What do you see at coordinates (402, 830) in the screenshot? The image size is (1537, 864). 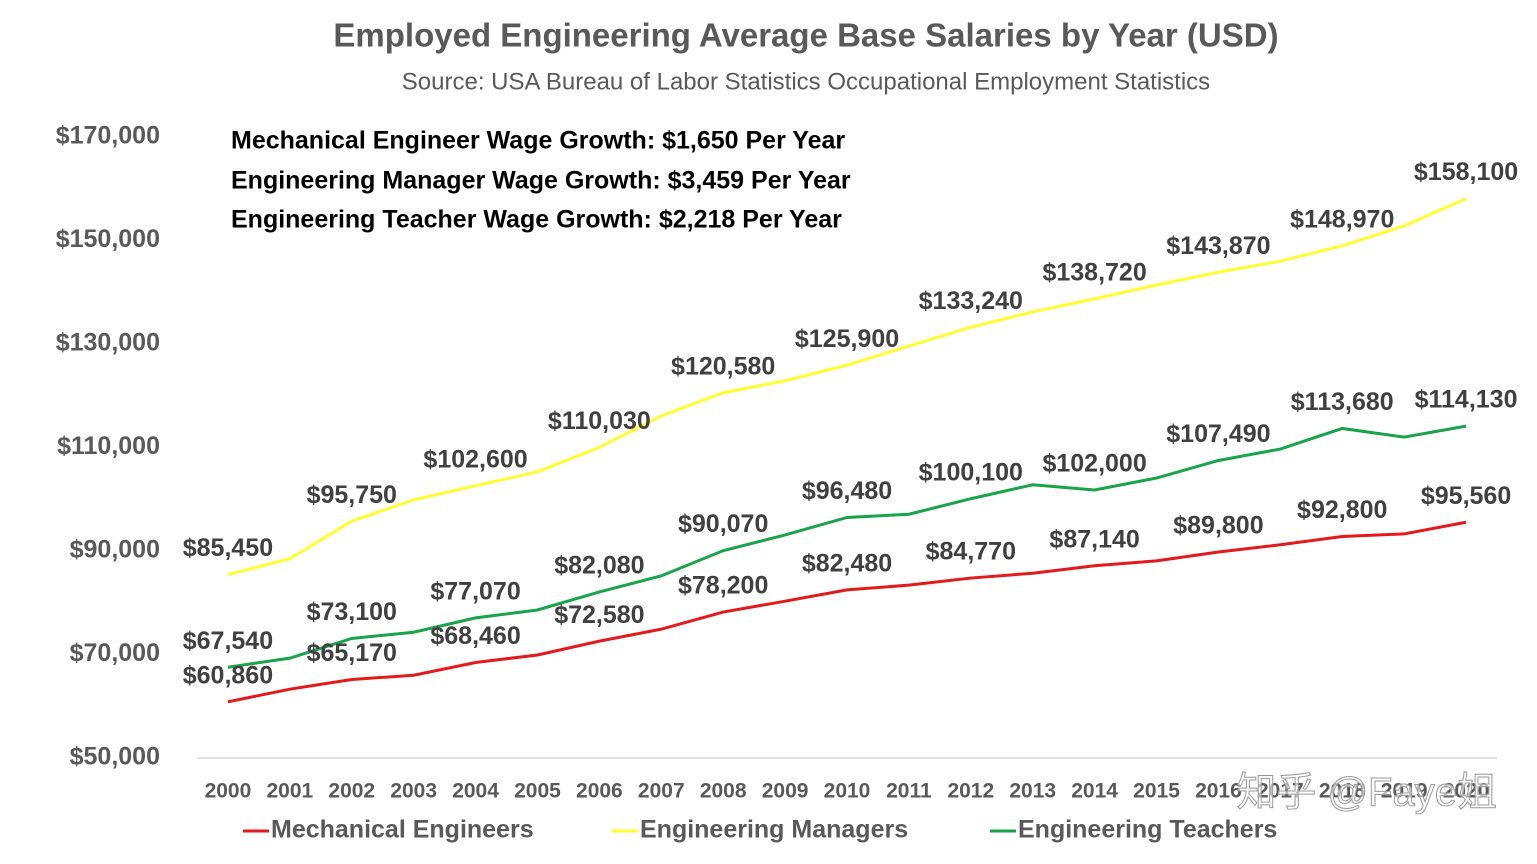 I see `legend-label: Mechanical Engineers` at bounding box center [402, 830].